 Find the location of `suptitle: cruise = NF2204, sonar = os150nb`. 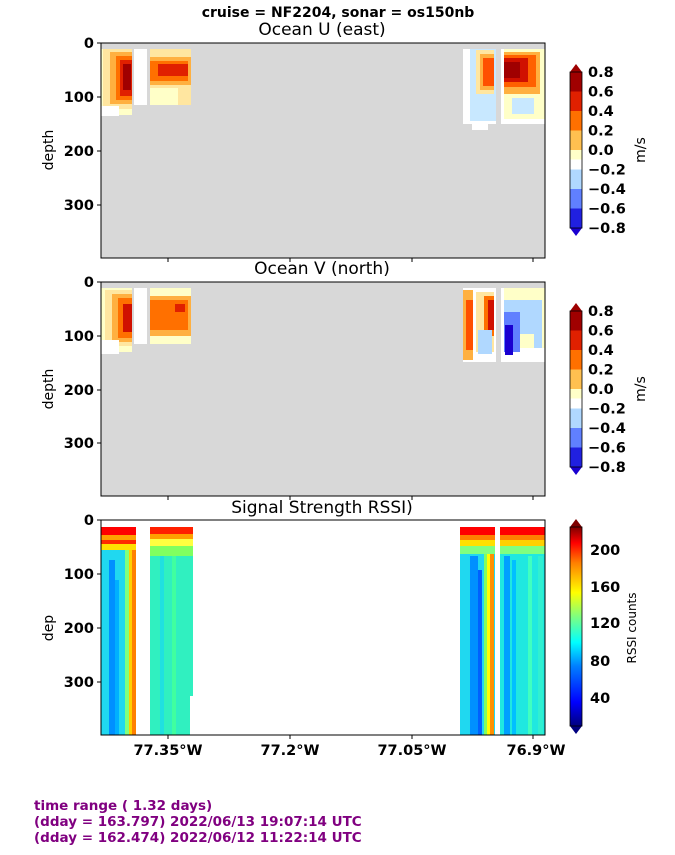

suptitle: cruise = NF2204, sonar = os150nb is located at coordinates (338, 13).